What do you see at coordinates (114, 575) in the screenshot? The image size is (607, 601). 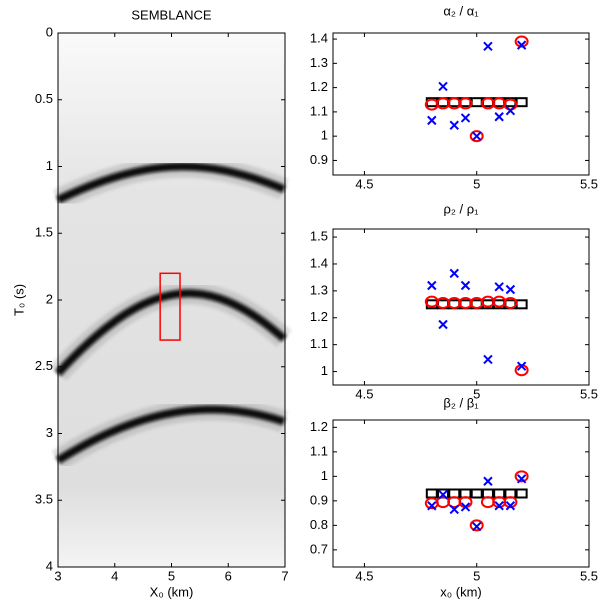 I see `x-tick-label: 4` at bounding box center [114, 575].